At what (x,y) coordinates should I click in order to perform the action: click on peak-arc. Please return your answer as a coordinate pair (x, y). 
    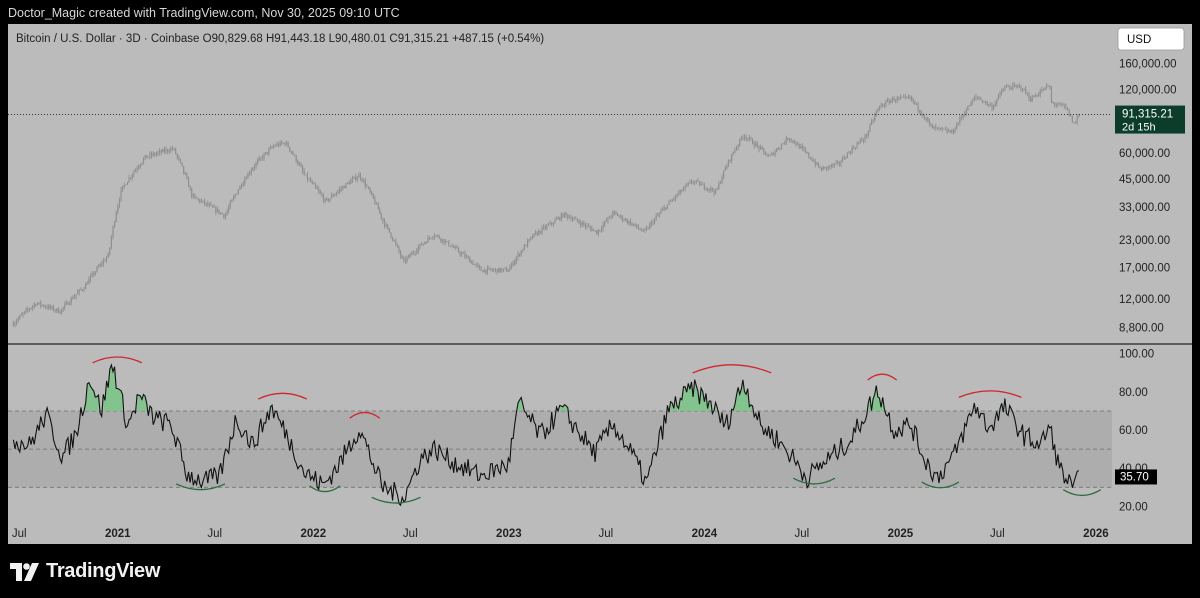
    Looking at the image, I should click on (990, 394).